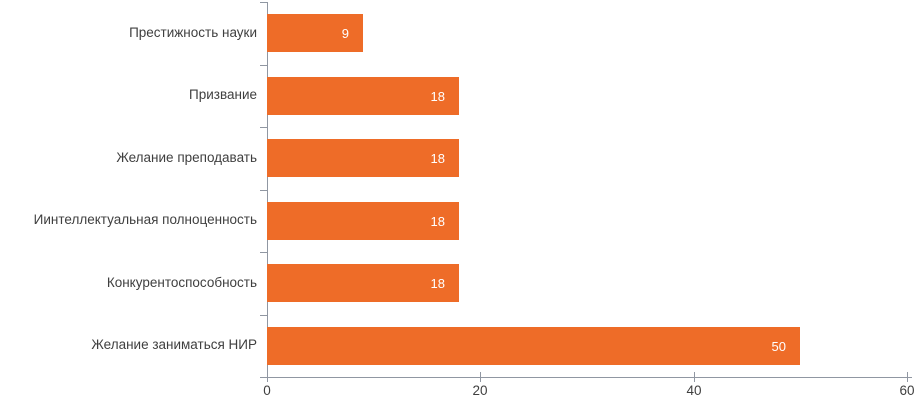 The height and width of the screenshot is (400, 916). I want to click on bar: 50, so click(533, 346).